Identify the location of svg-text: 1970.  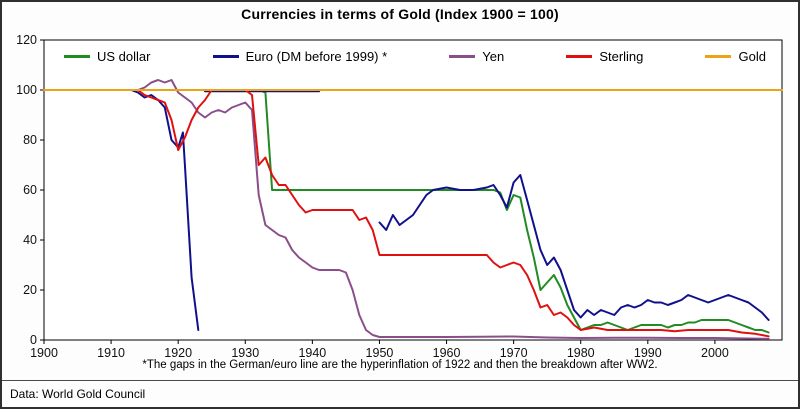
(514, 353).